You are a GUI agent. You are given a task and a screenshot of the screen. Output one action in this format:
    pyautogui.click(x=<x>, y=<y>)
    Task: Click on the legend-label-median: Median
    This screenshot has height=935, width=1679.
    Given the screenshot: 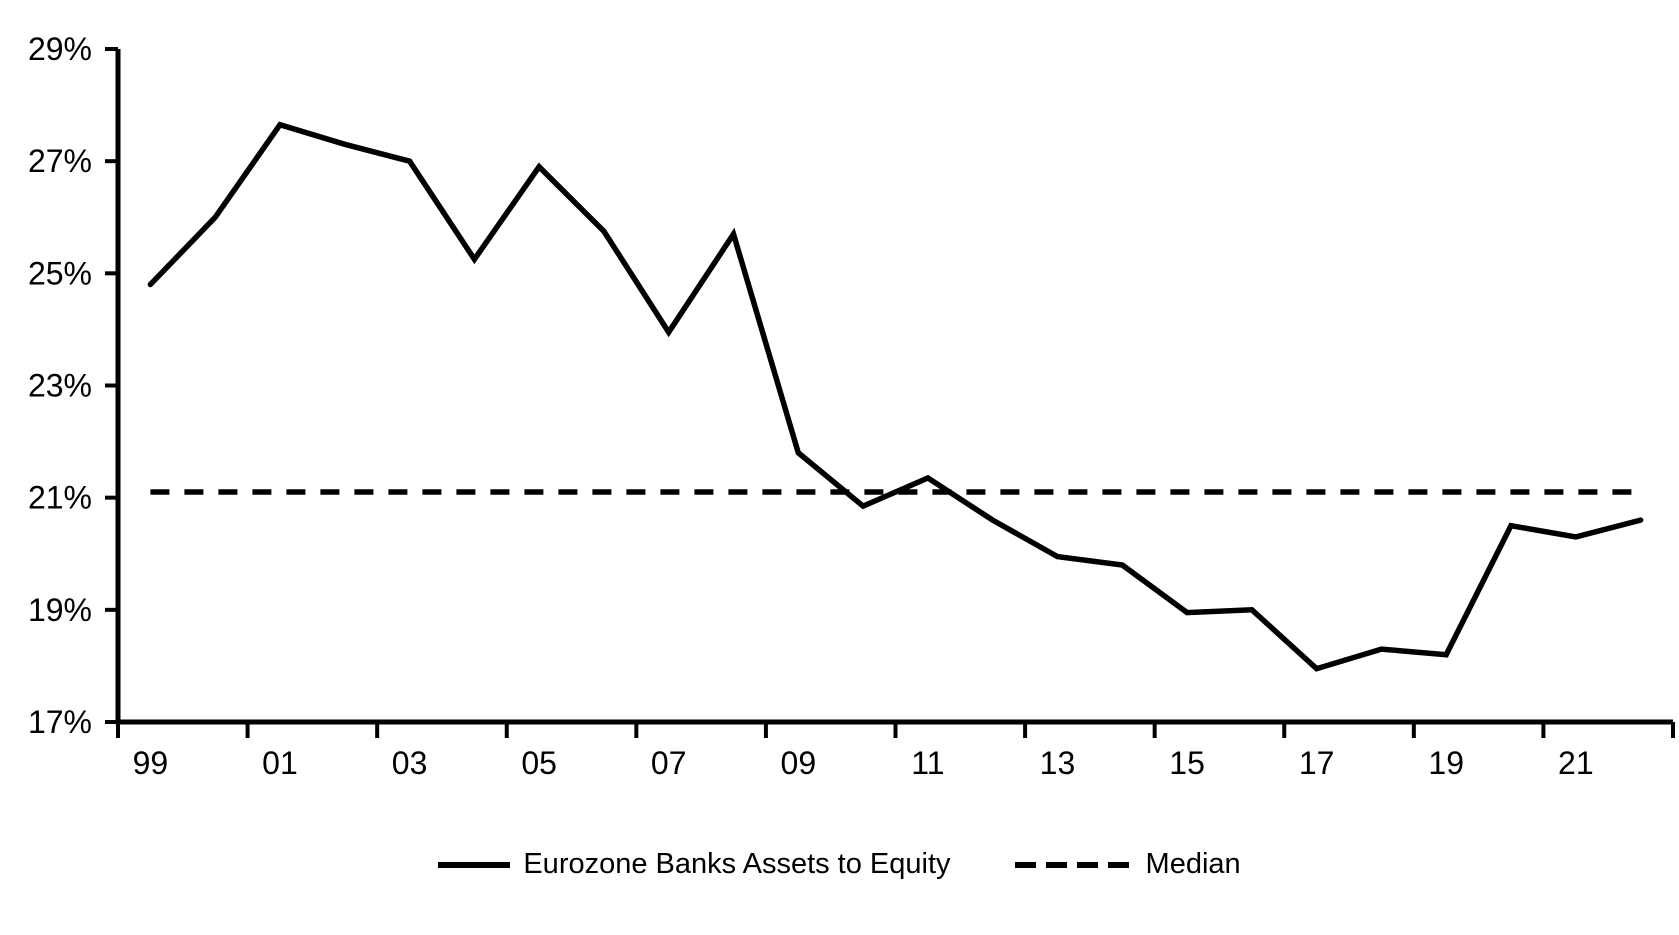 What is the action you would take?
    pyautogui.click(x=1193, y=864)
    